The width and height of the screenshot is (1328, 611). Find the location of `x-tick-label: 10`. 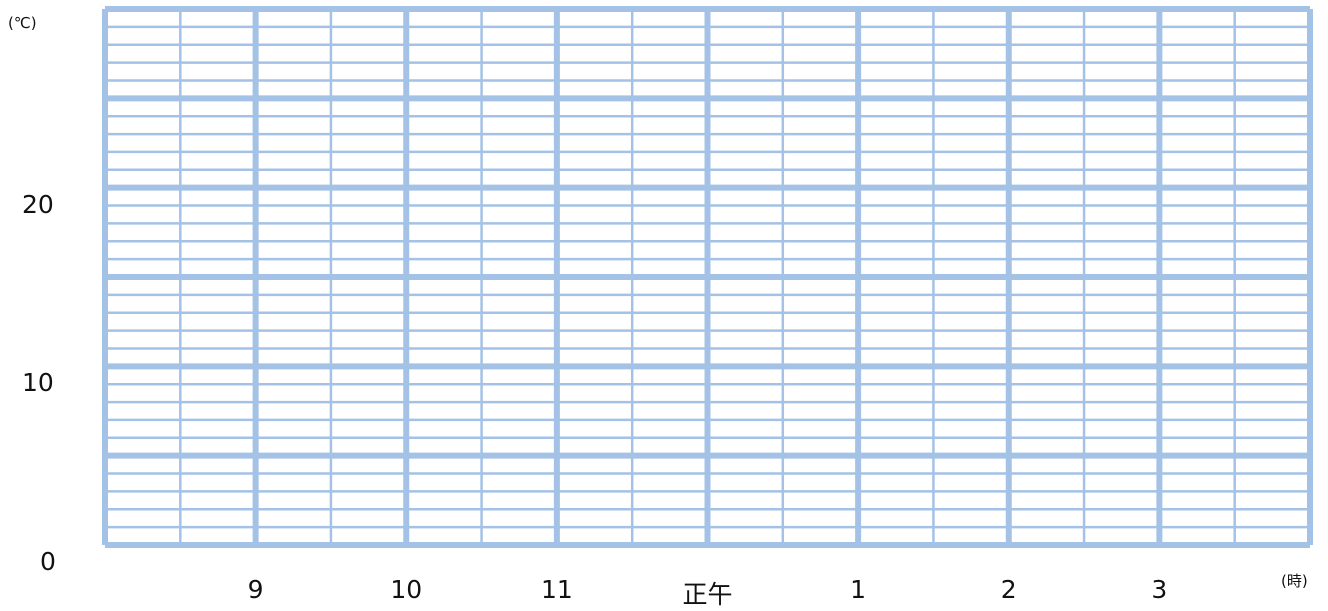

x-tick-label: 10 is located at coordinates (406, 589).